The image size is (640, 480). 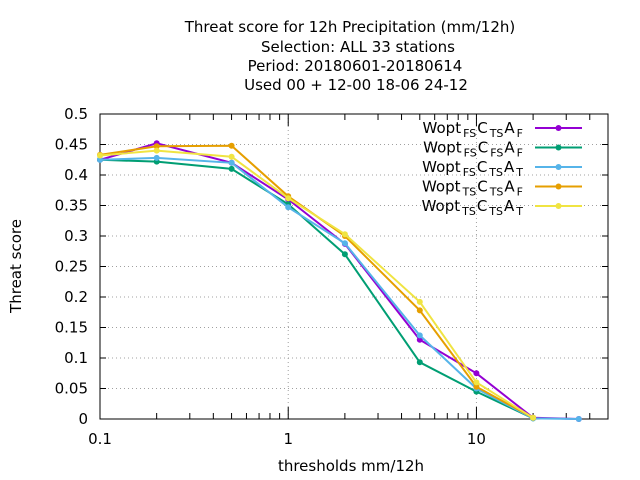 I want to click on x-tick-label: 0.1, so click(x=100, y=439).